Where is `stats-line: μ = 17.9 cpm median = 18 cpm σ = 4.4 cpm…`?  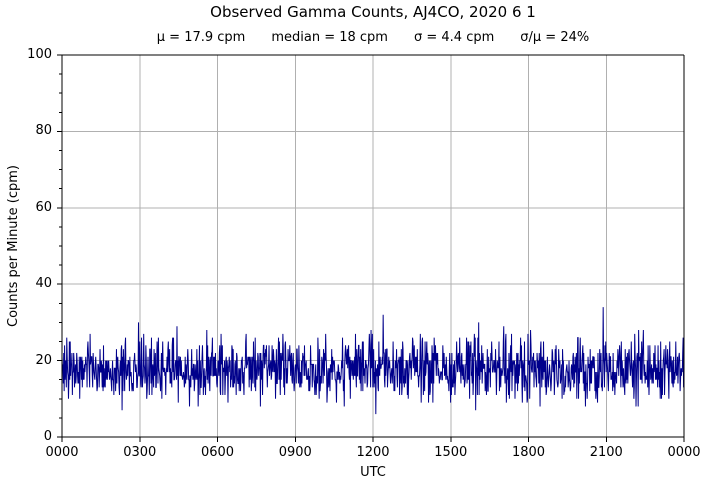 stats-line: μ = 17.9 cpm median = 18 cpm σ = 4.4 cpm… is located at coordinates (373, 38).